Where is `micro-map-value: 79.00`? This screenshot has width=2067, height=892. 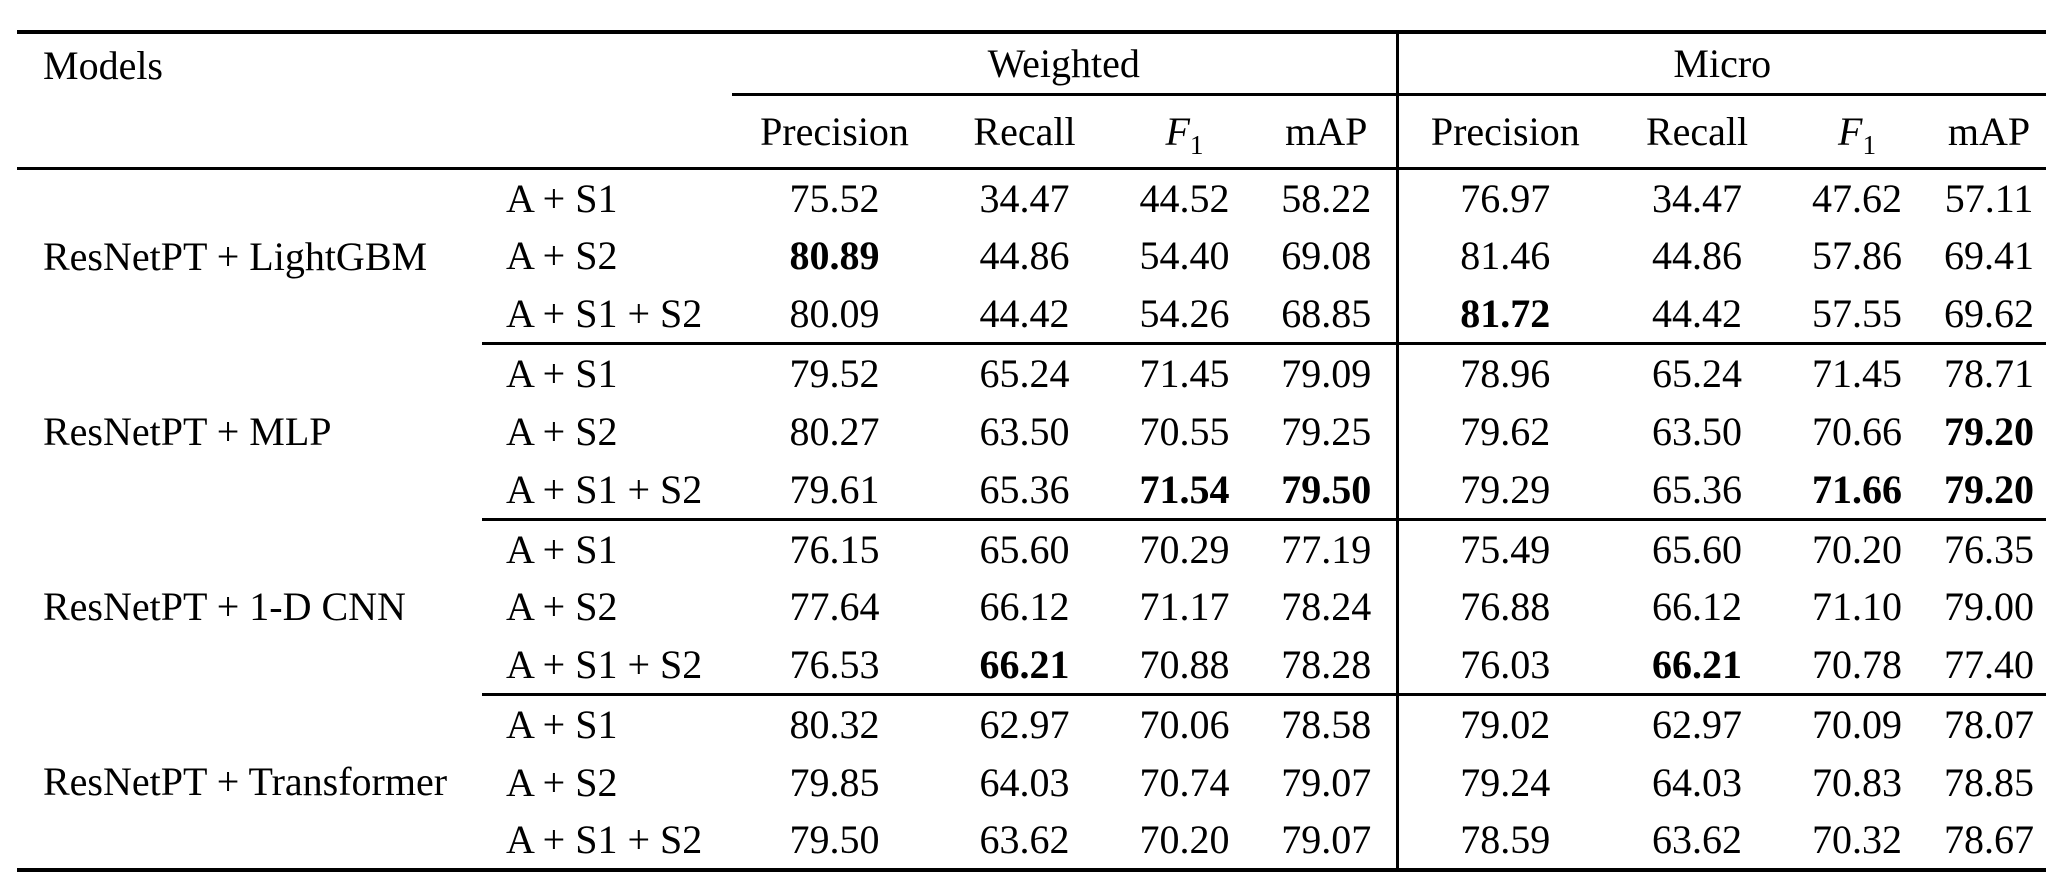 micro-map-value: 79.00 is located at coordinates (1989, 607).